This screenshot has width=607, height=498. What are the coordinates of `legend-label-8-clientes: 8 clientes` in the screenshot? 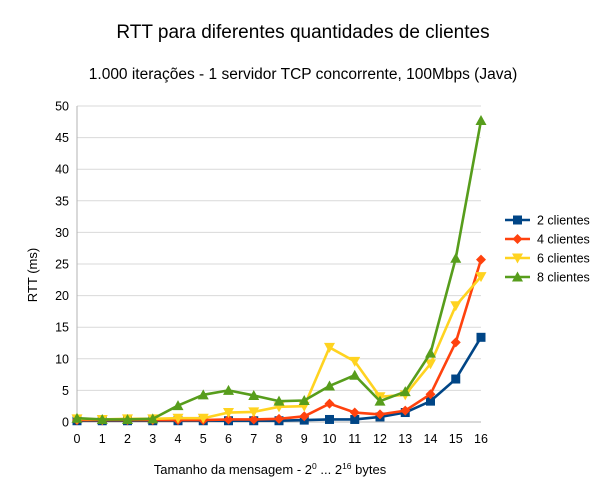 It's located at (563, 278).